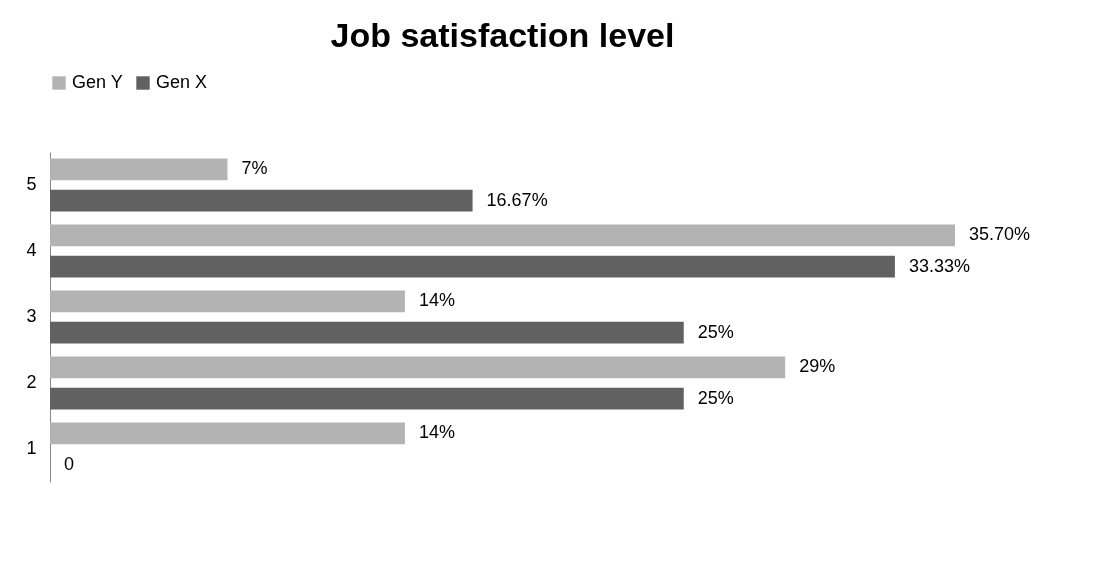  I want to click on legend-label: Gen Y, so click(97, 82).